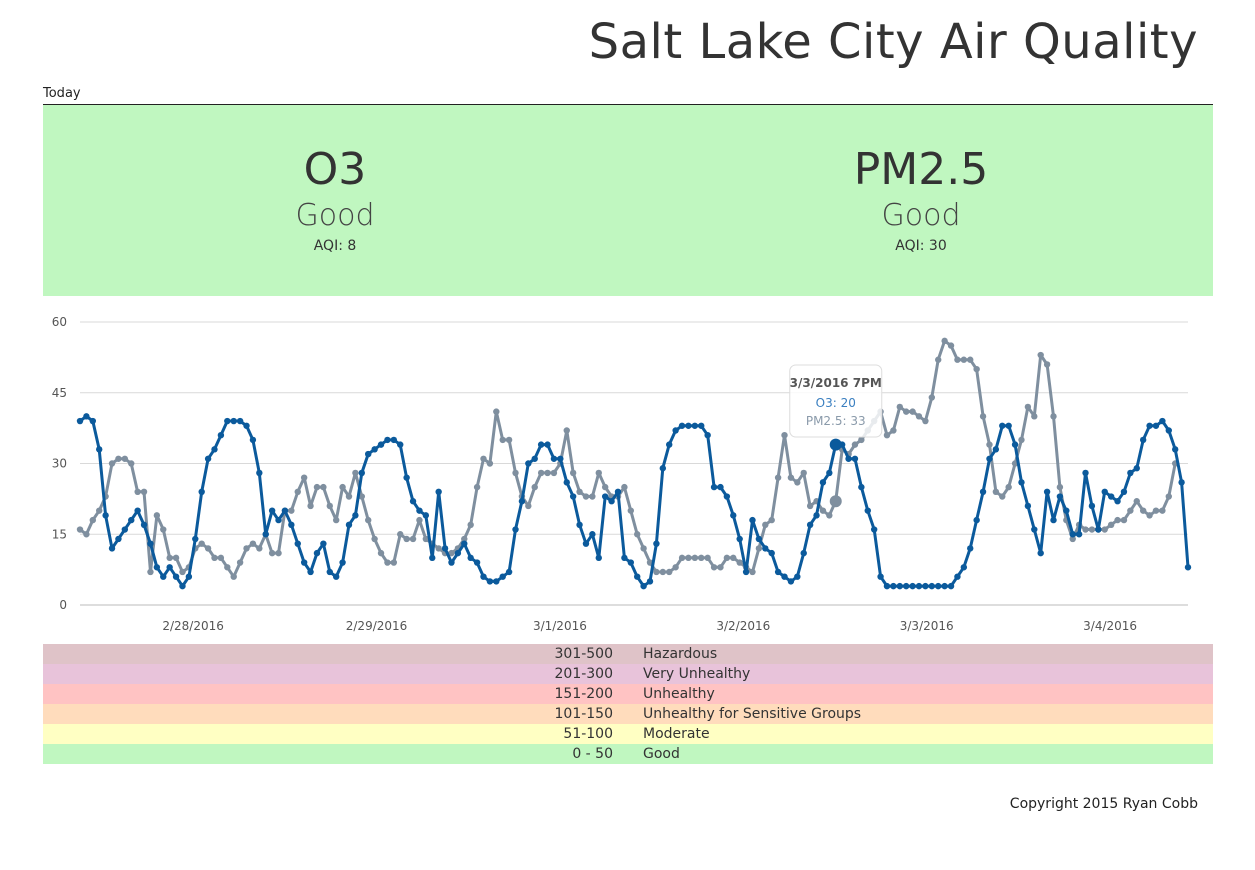 This screenshot has width=1255, height=870. I want to click on chart-tooltip: 3/3/2016 7PM O3: 20 PM2.5: 33, so click(836, 436).